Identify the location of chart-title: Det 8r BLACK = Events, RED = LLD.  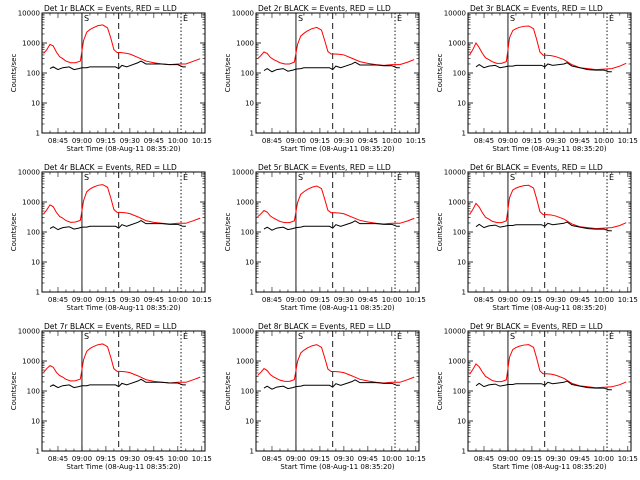
(324, 326).